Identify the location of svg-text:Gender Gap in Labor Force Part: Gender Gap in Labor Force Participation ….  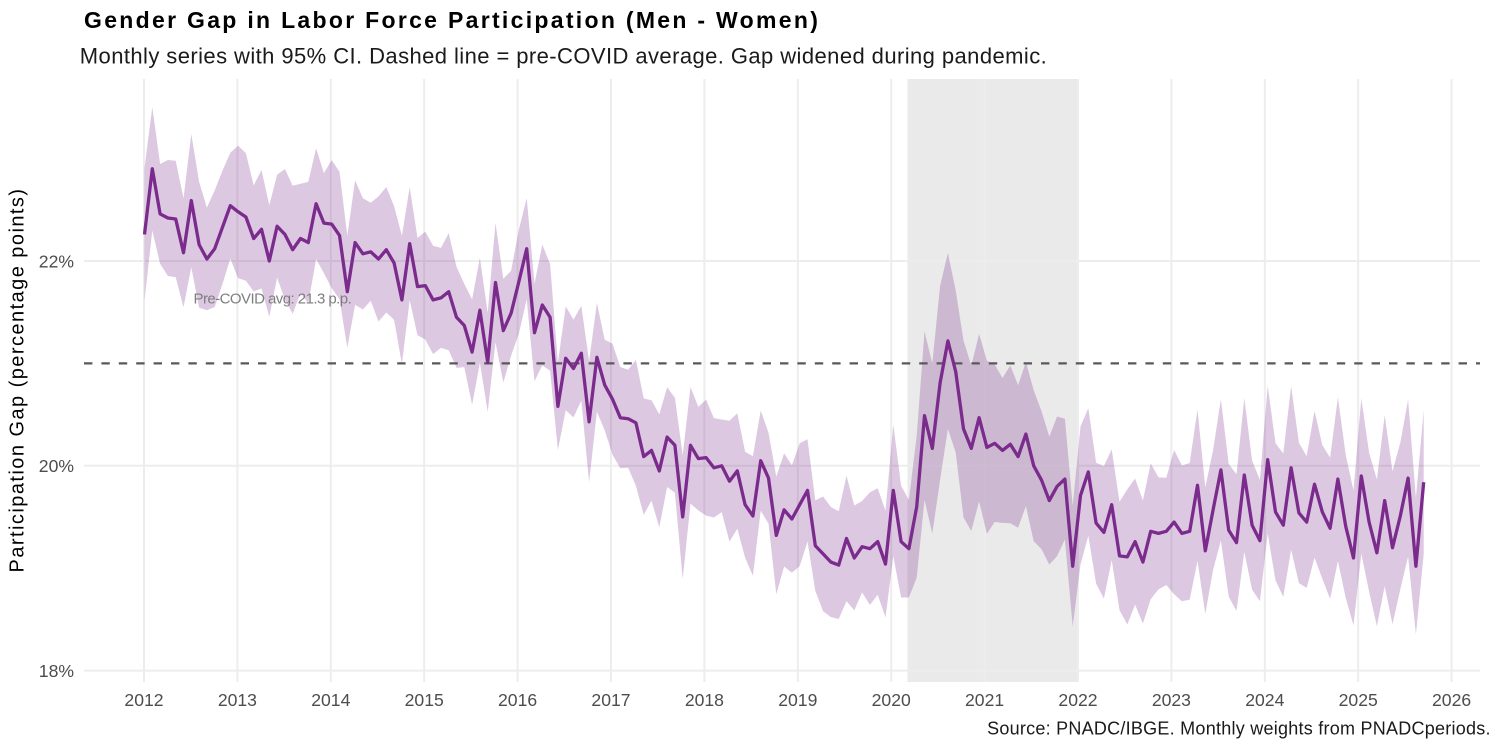
(452, 20).